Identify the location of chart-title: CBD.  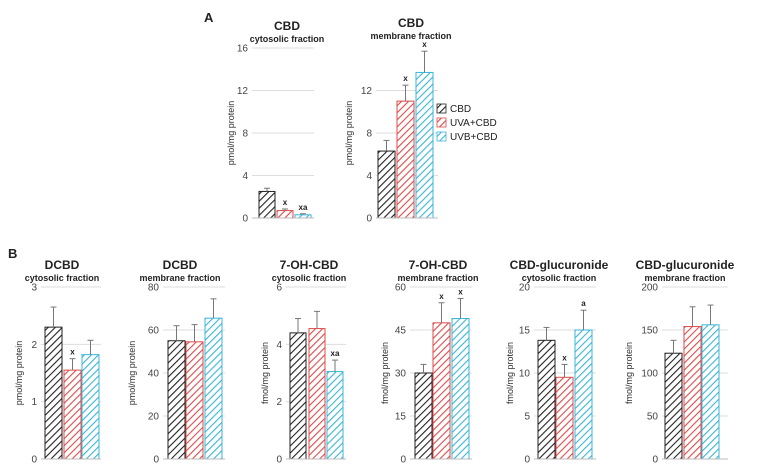
(287, 26).